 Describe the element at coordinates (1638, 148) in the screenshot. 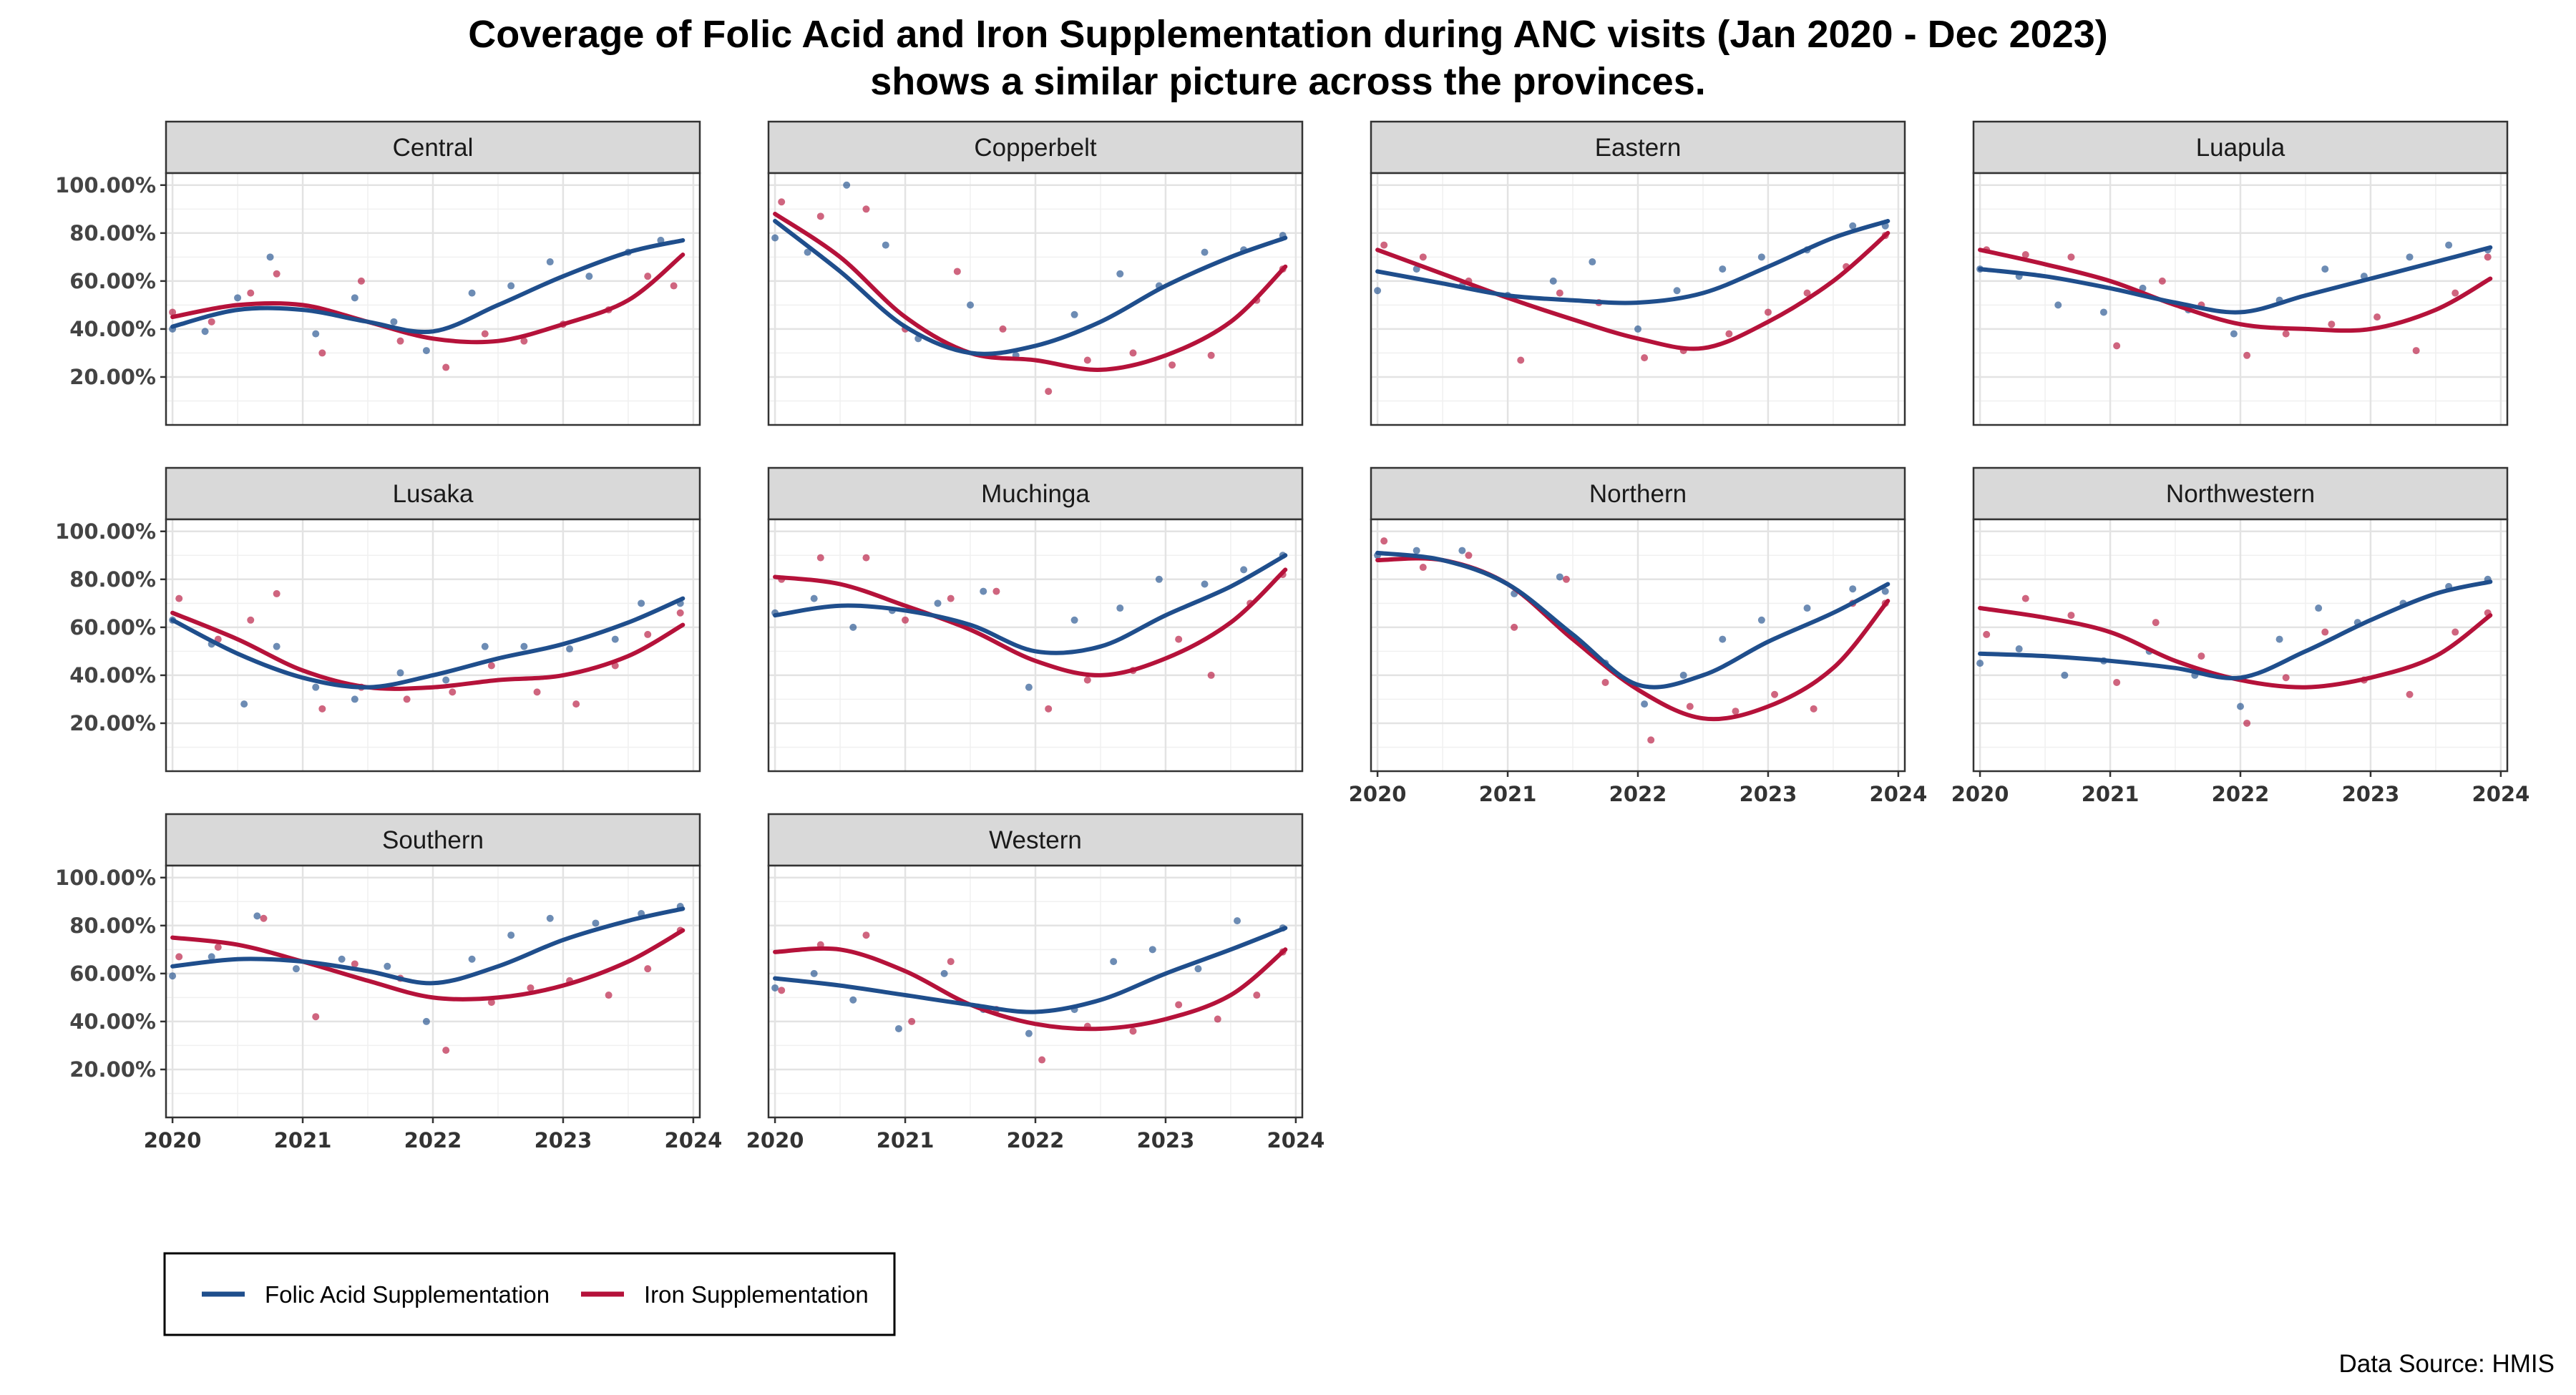

I see `panel-label-eastern: Eastern` at that location.